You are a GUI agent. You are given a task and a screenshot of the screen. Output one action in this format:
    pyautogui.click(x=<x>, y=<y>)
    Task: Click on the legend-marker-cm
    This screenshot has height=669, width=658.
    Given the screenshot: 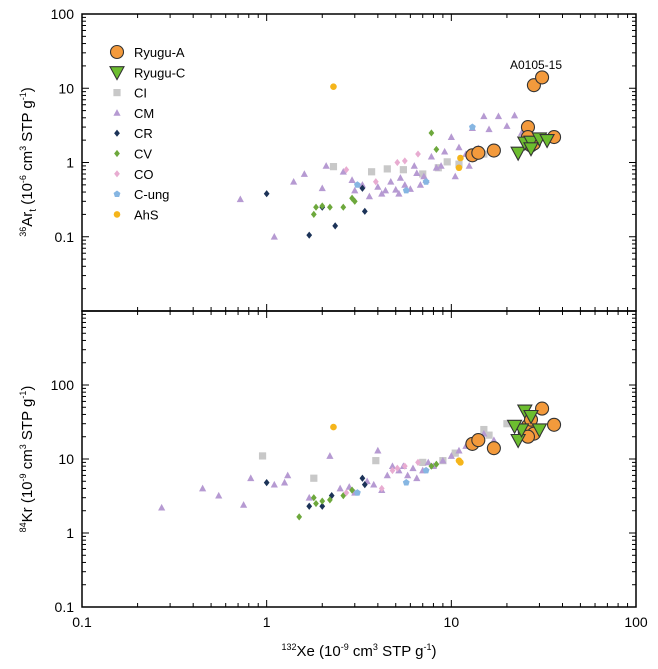 What is the action you would take?
    pyautogui.click(x=117, y=112)
    